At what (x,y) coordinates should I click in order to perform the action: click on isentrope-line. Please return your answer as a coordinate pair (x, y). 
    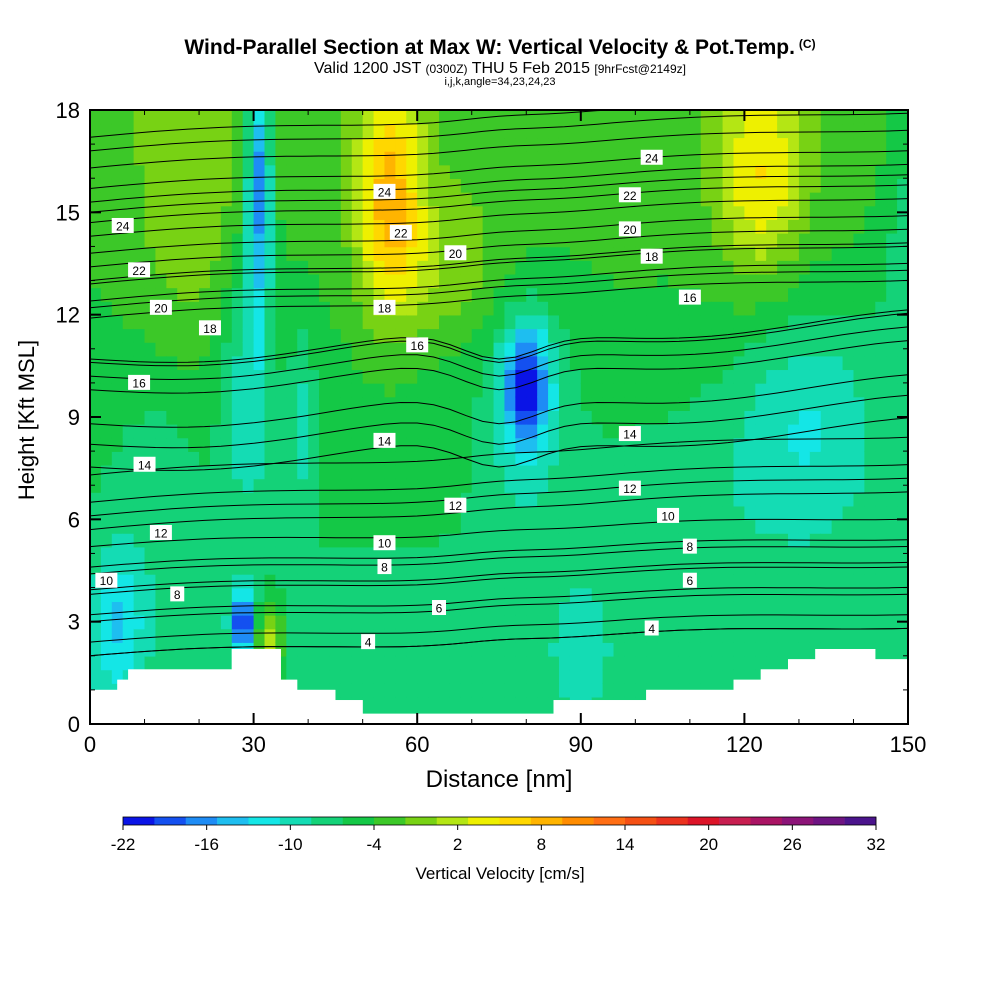
    Looking at the image, I should click on (499, 169).